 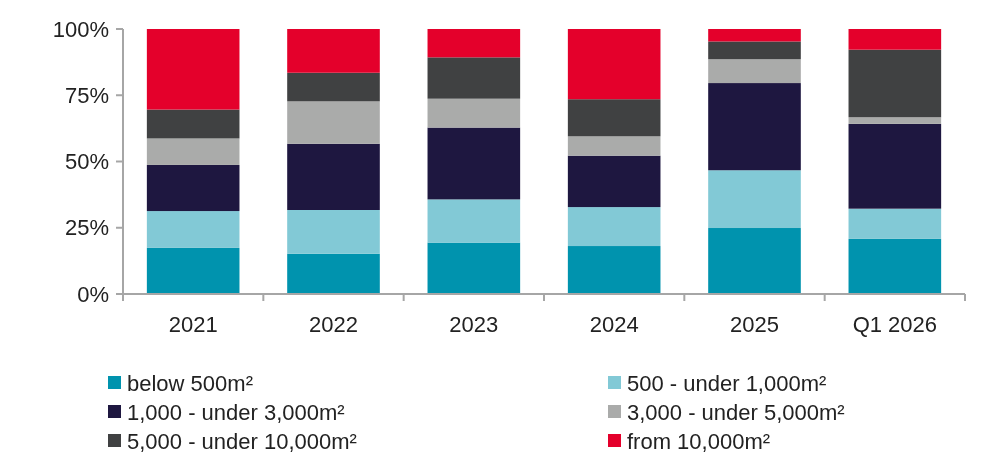 I want to click on x-tick-label: 2022, so click(x=333, y=324).